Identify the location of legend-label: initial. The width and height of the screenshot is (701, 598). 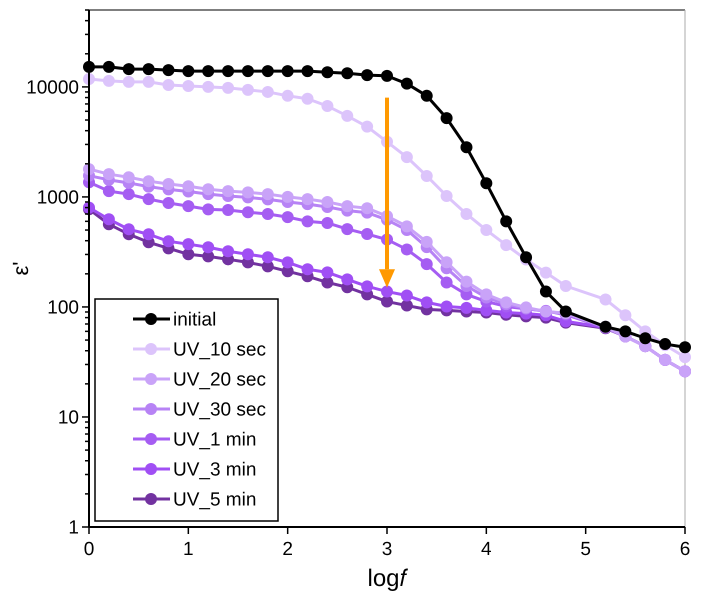
(194, 320).